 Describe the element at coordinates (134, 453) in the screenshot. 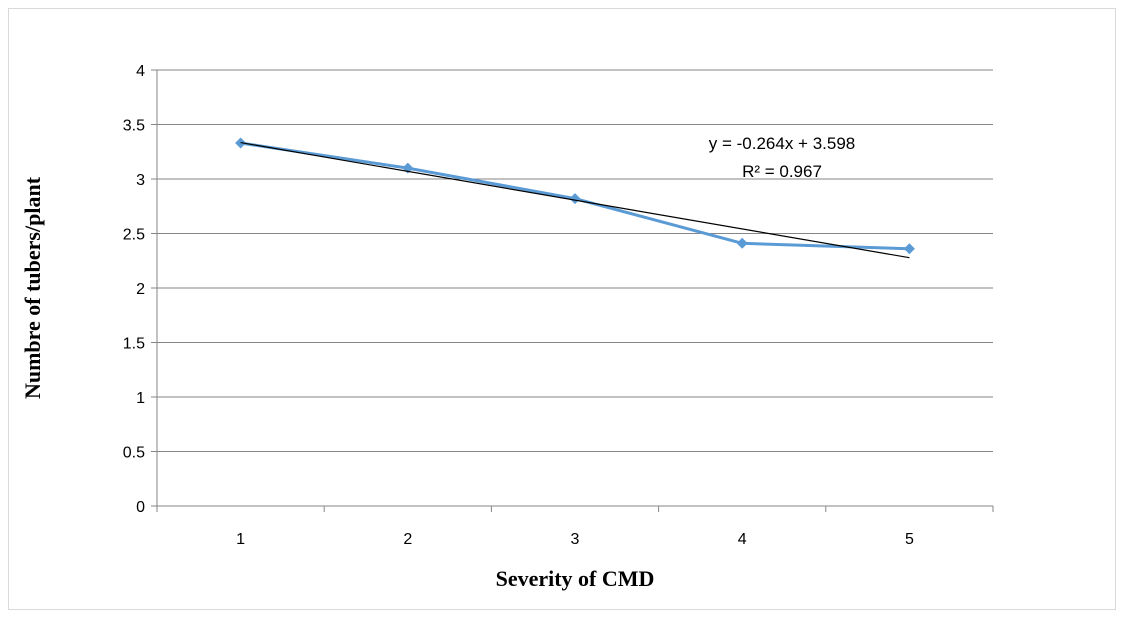

I see `y-tick-label: 0.5` at that location.